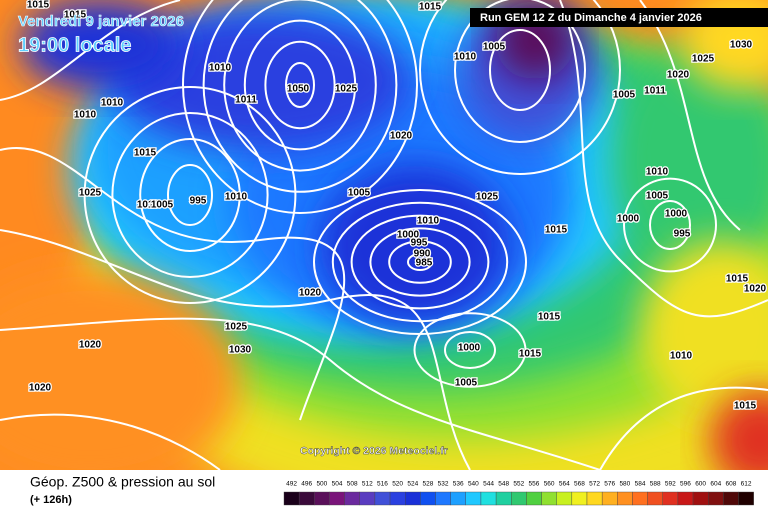 Image resolution: width=768 pixels, height=512 pixels. Describe the element at coordinates (741, 45) in the screenshot. I see `isobar-label: 1030` at that location.